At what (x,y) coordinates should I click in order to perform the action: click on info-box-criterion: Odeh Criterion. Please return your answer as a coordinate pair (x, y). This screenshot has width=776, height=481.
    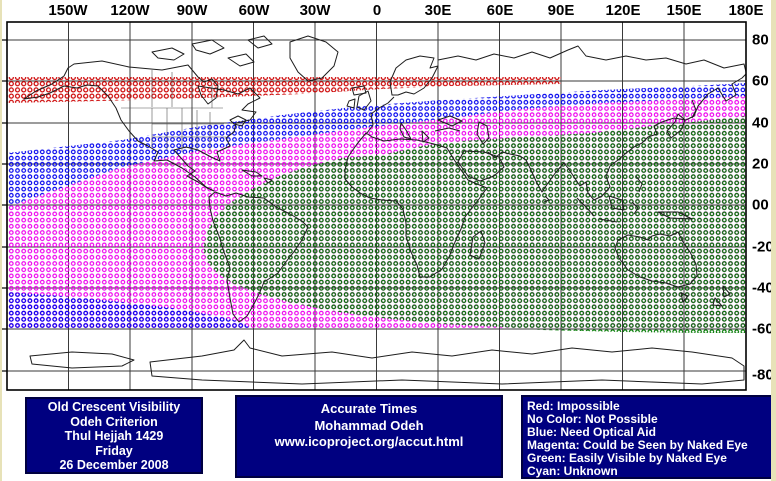
    Looking at the image, I should click on (114, 421).